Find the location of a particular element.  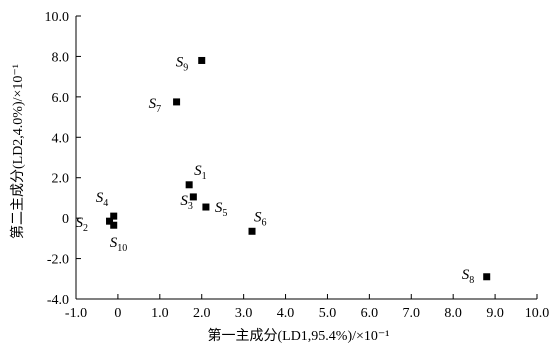

x-tick-label: 4.0 is located at coordinates (286, 313).